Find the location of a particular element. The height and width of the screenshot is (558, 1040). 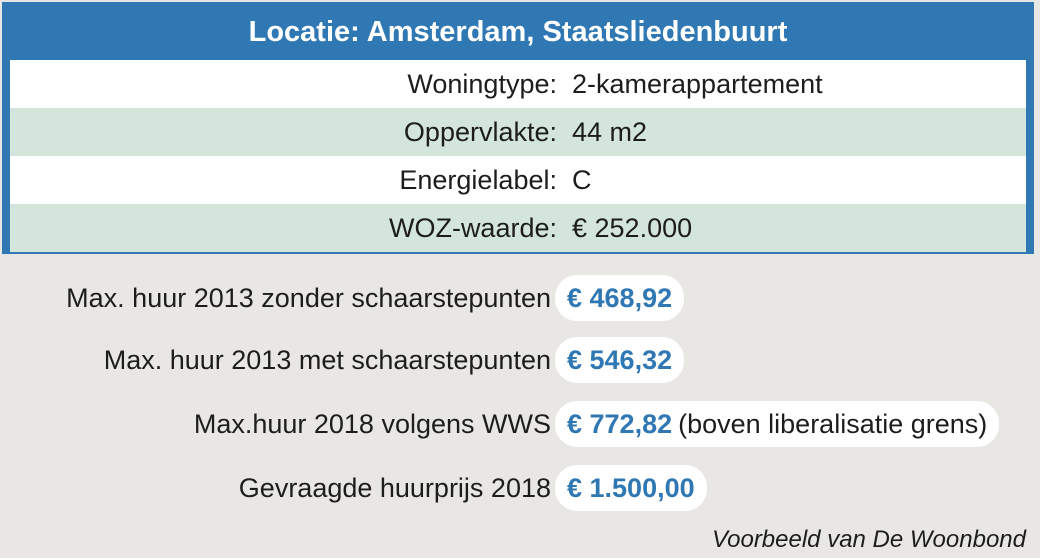

property-row-woningtype: Woningtype: 2-kamerappartement is located at coordinates (518, 84).